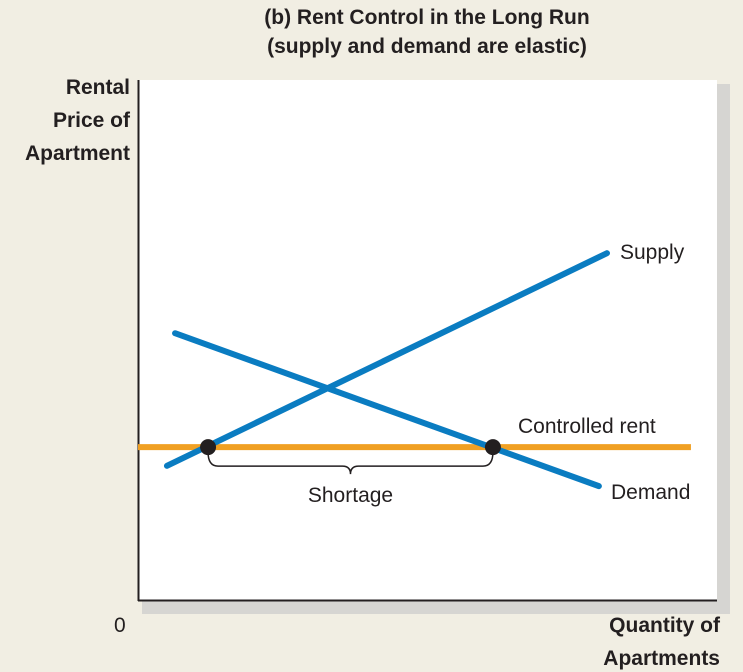 The height and width of the screenshot is (672, 743). What do you see at coordinates (120, 625) in the screenshot?
I see `origin-label: 0` at bounding box center [120, 625].